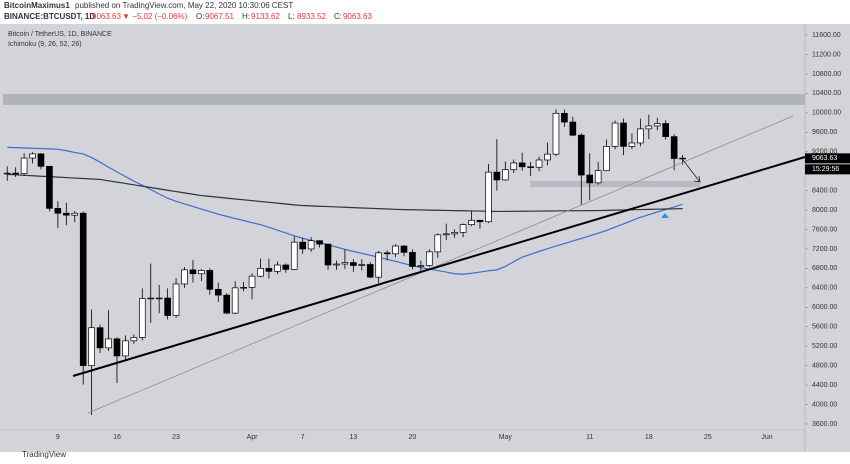 This screenshot has width=850, height=464. Describe the element at coordinates (824, 404) in the screenshot. I see `y-tick-label: 4000.00` at that location.